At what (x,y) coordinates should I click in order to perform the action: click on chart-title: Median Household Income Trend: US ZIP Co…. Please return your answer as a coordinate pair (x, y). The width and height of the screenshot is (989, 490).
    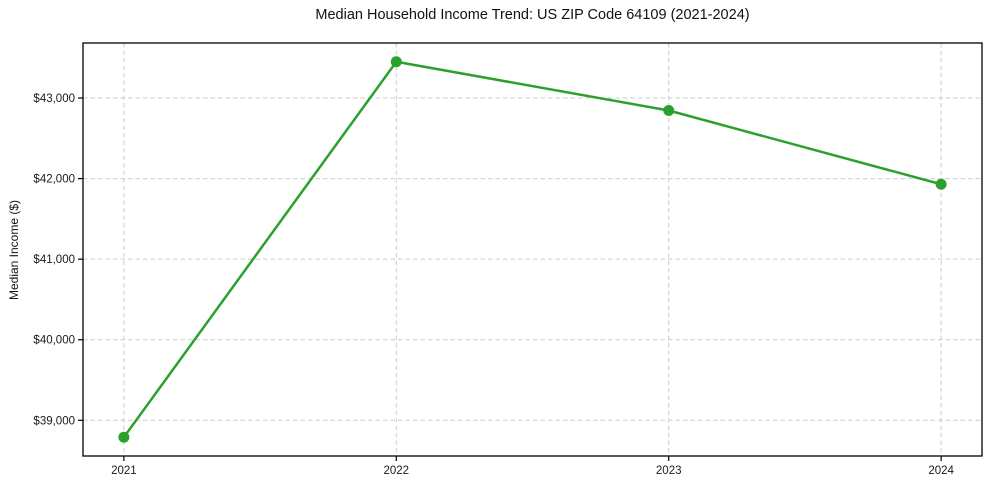
    Looking at the image, I should click on (532, 15).